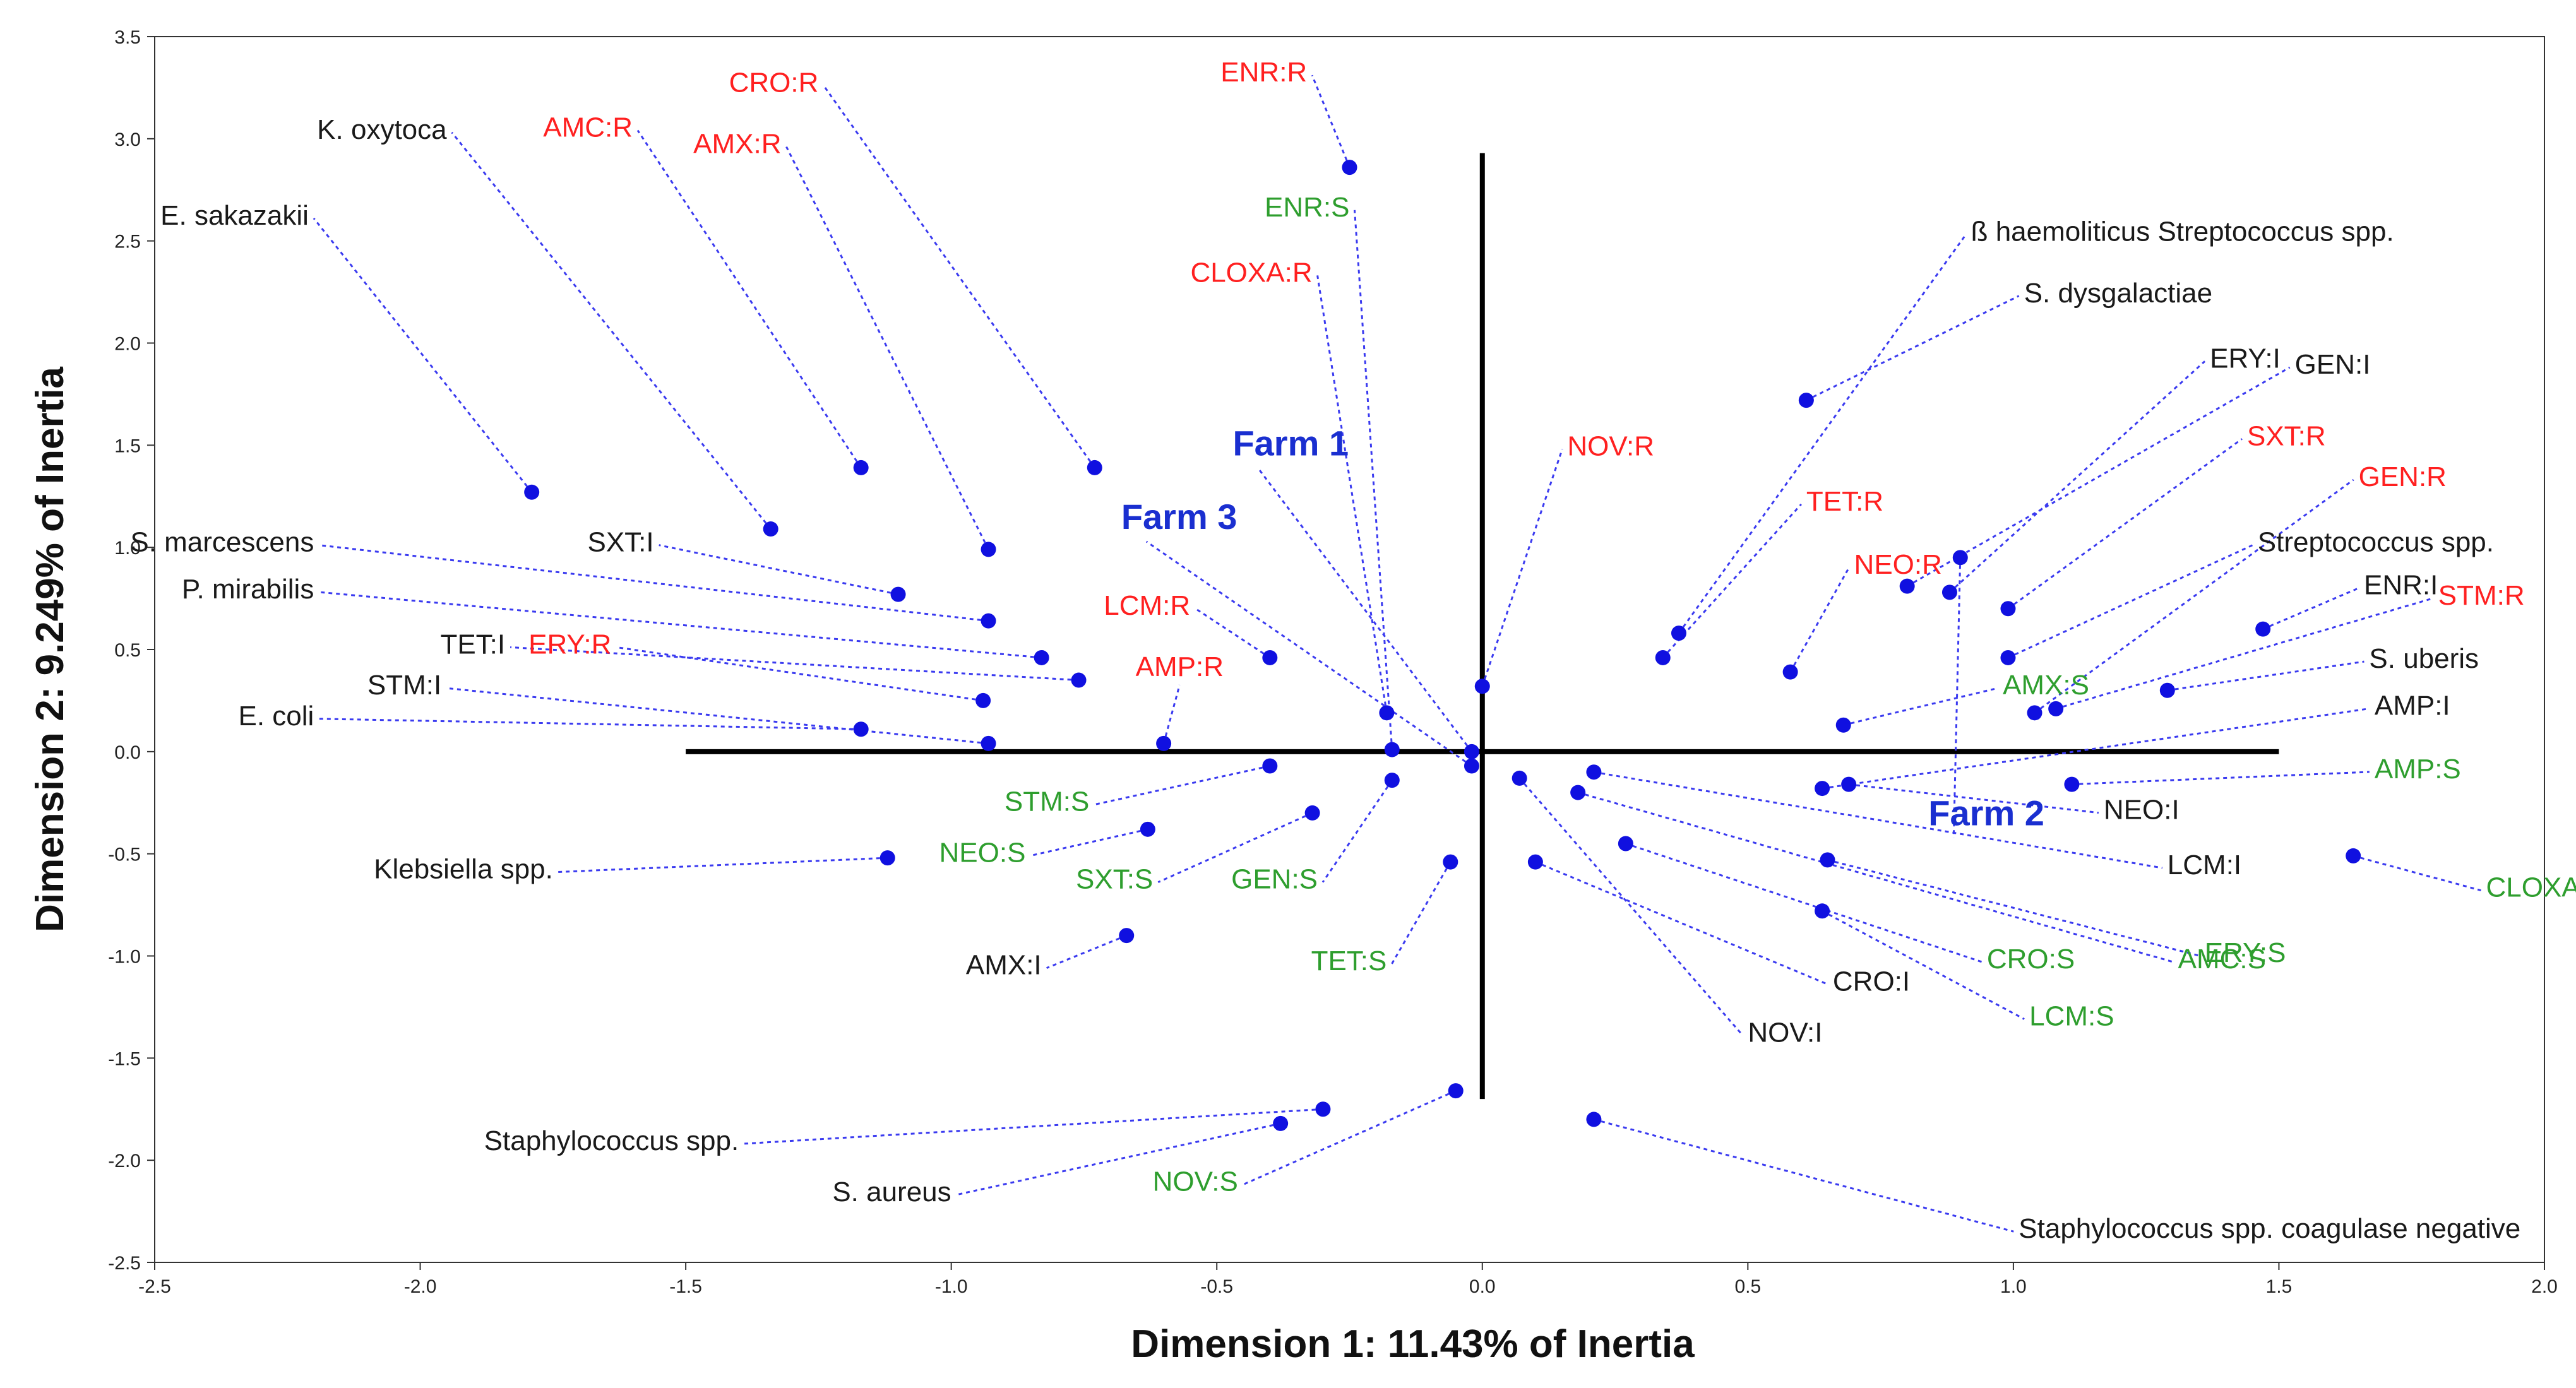  Describe the element at coordinates (1610, 447) in the screenshot. I see `point-label-nov-r: NOV:R` at that location.